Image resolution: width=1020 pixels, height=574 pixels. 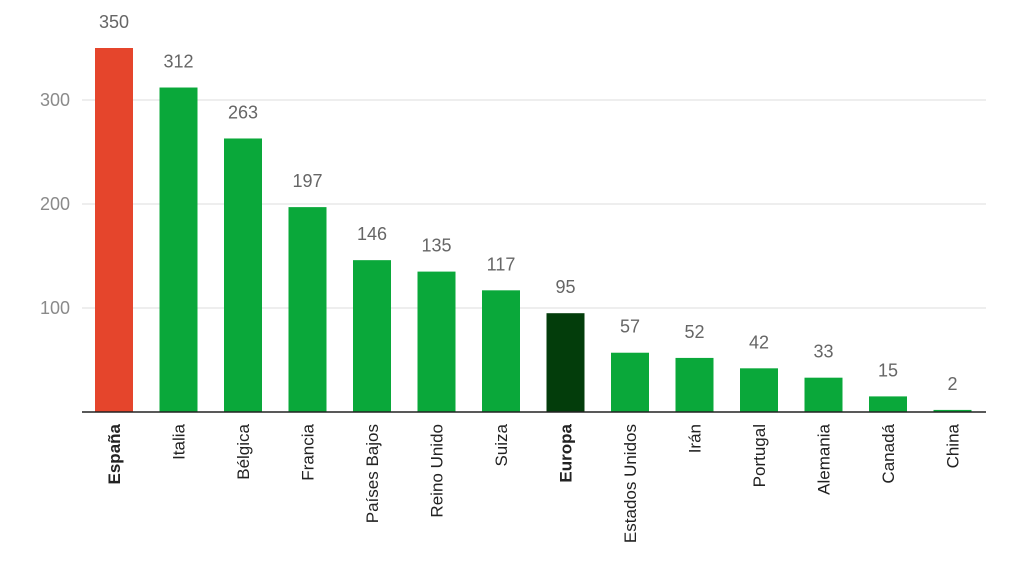 What do you see at coordinates (630, 327) in the screenshot?
I see `value-label: 57` at bounding box center [630, 327].